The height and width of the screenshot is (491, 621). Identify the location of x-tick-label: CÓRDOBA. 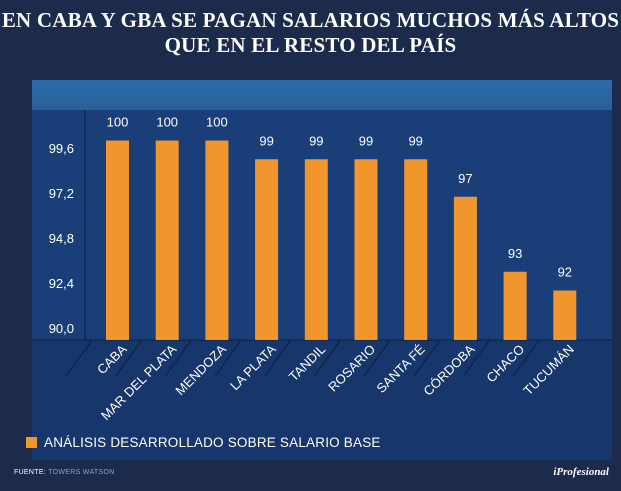
(448, 369).